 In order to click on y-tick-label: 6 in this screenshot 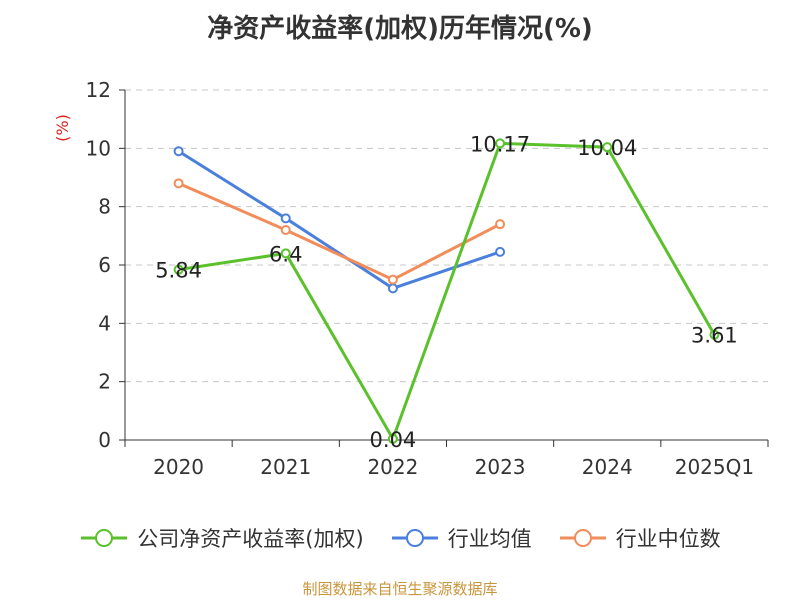, I will do `click(104, 265)`.